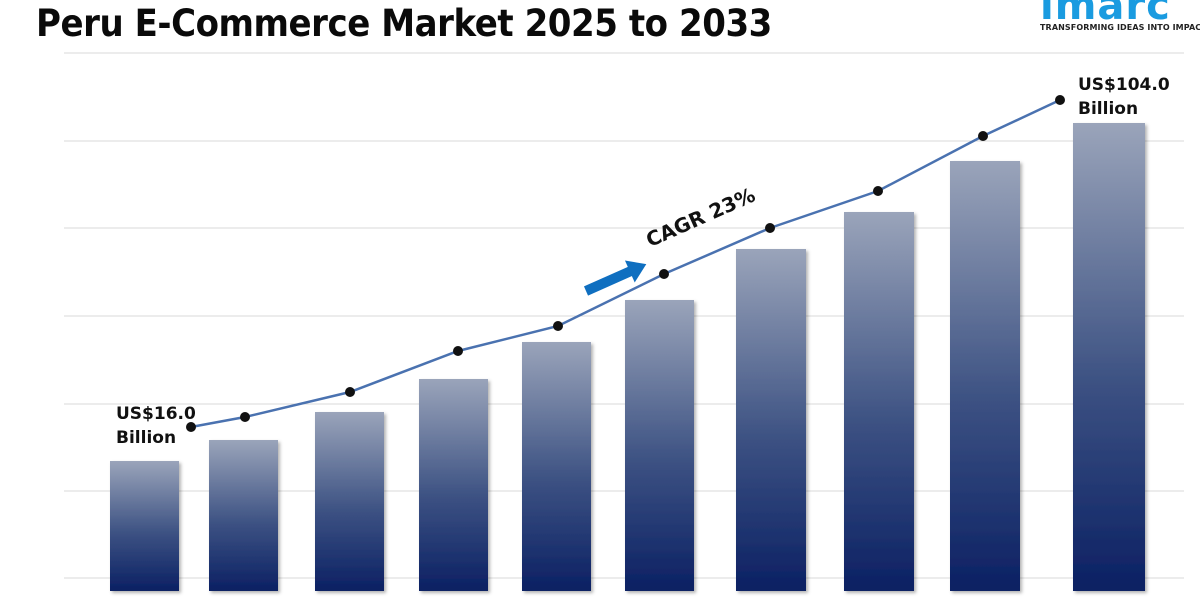  Describe the element at coordinates (659, 445) in the screenshot. I see `bar-2029` at that location.